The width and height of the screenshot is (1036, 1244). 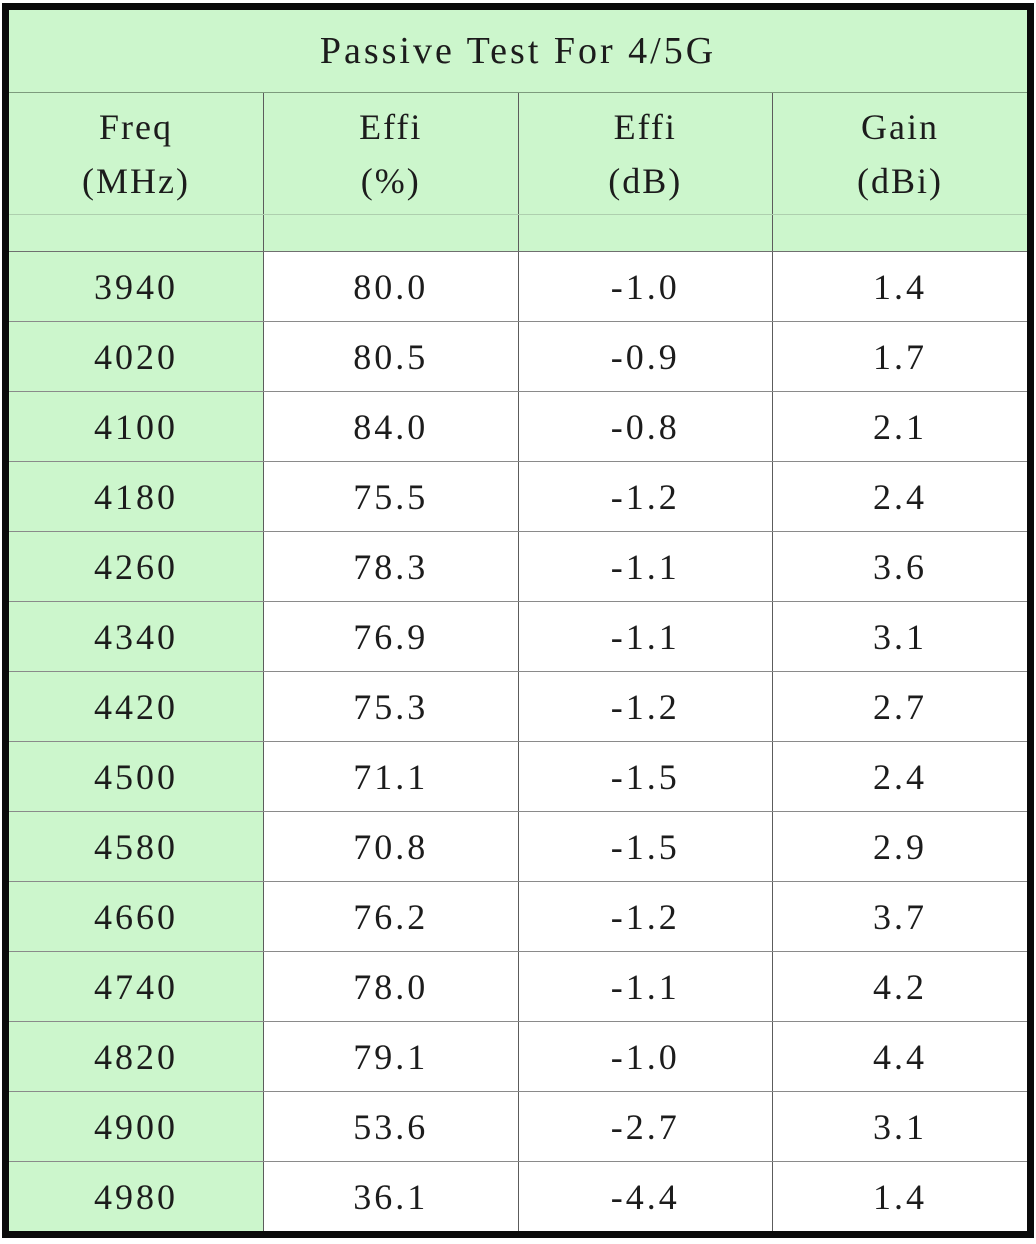 What do you see at coordinates (136, 496) in the screenshot?
I see `cell-freq: 4180` at bounding box center [136, 496].